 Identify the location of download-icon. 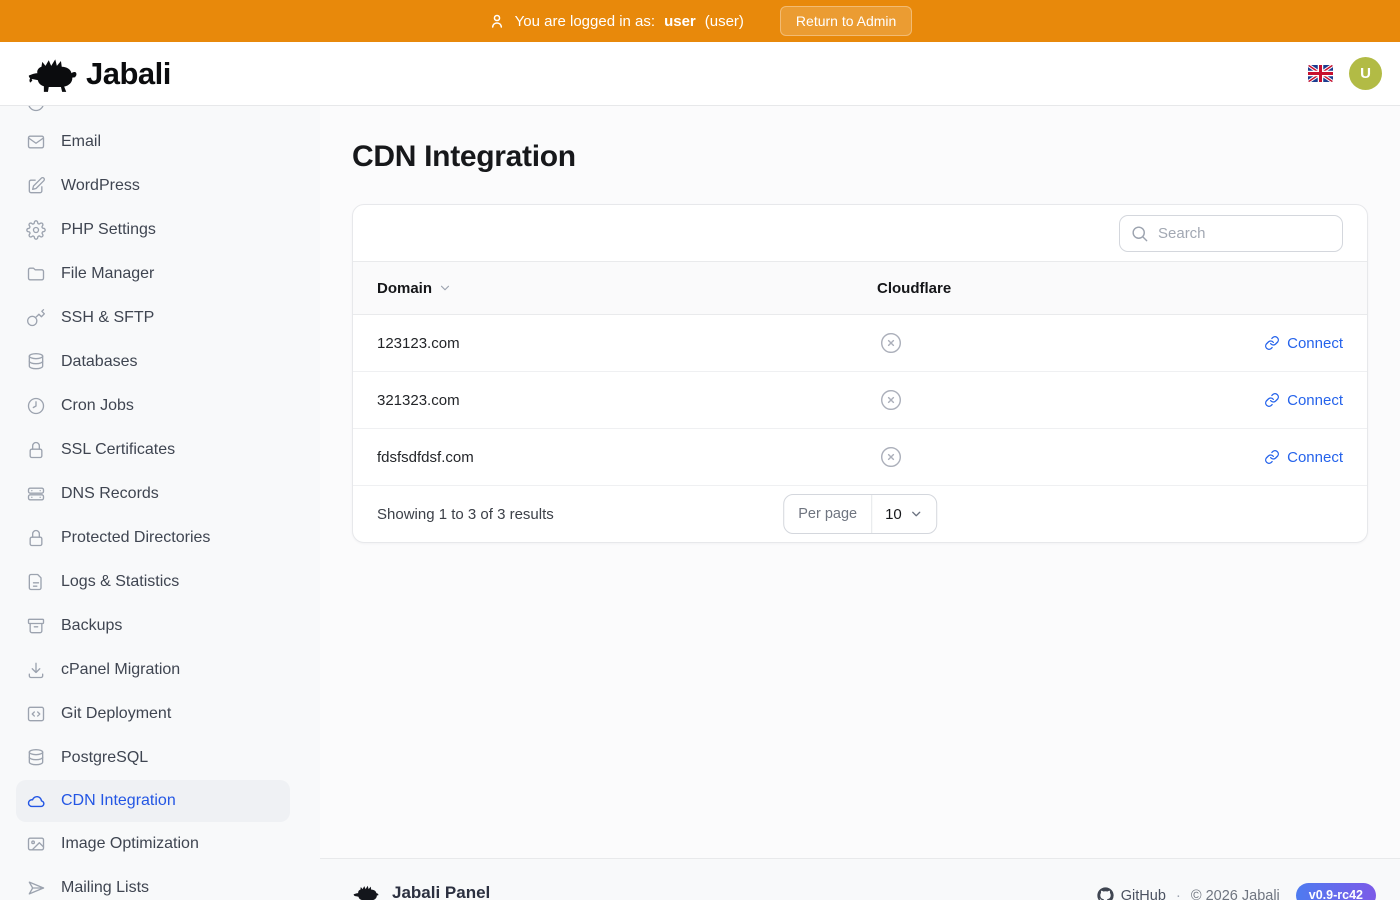
(36, 670).